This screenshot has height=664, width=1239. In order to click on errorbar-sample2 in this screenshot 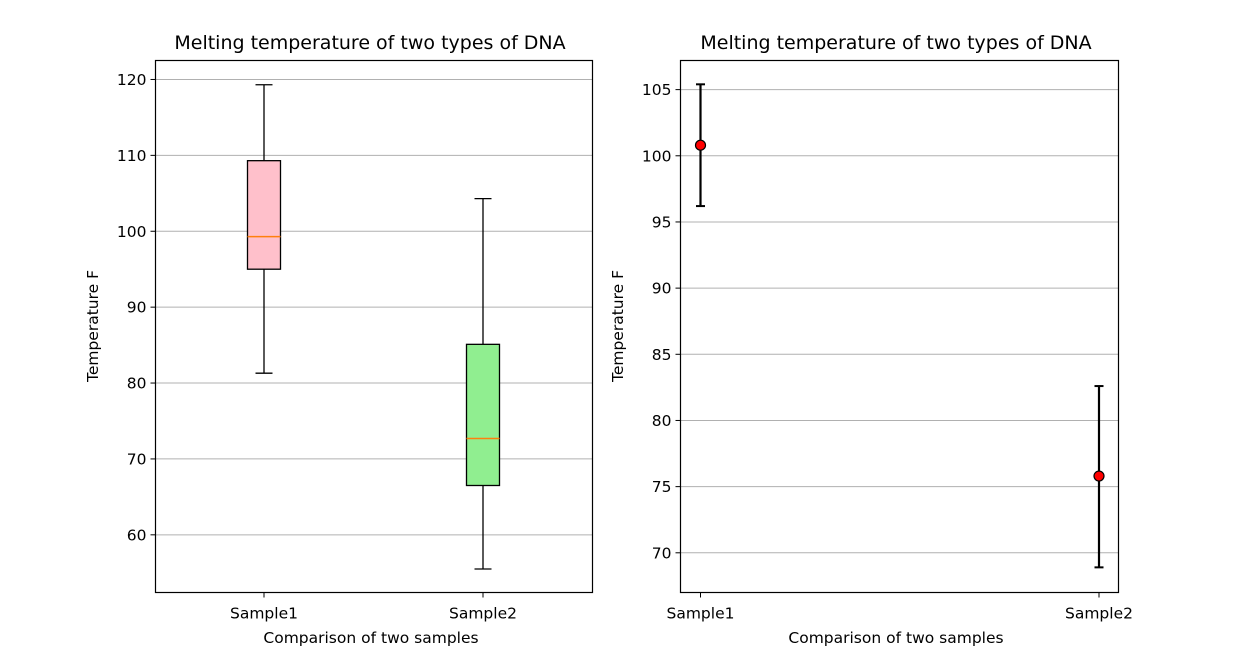, I will do `click(1099, 477)`.